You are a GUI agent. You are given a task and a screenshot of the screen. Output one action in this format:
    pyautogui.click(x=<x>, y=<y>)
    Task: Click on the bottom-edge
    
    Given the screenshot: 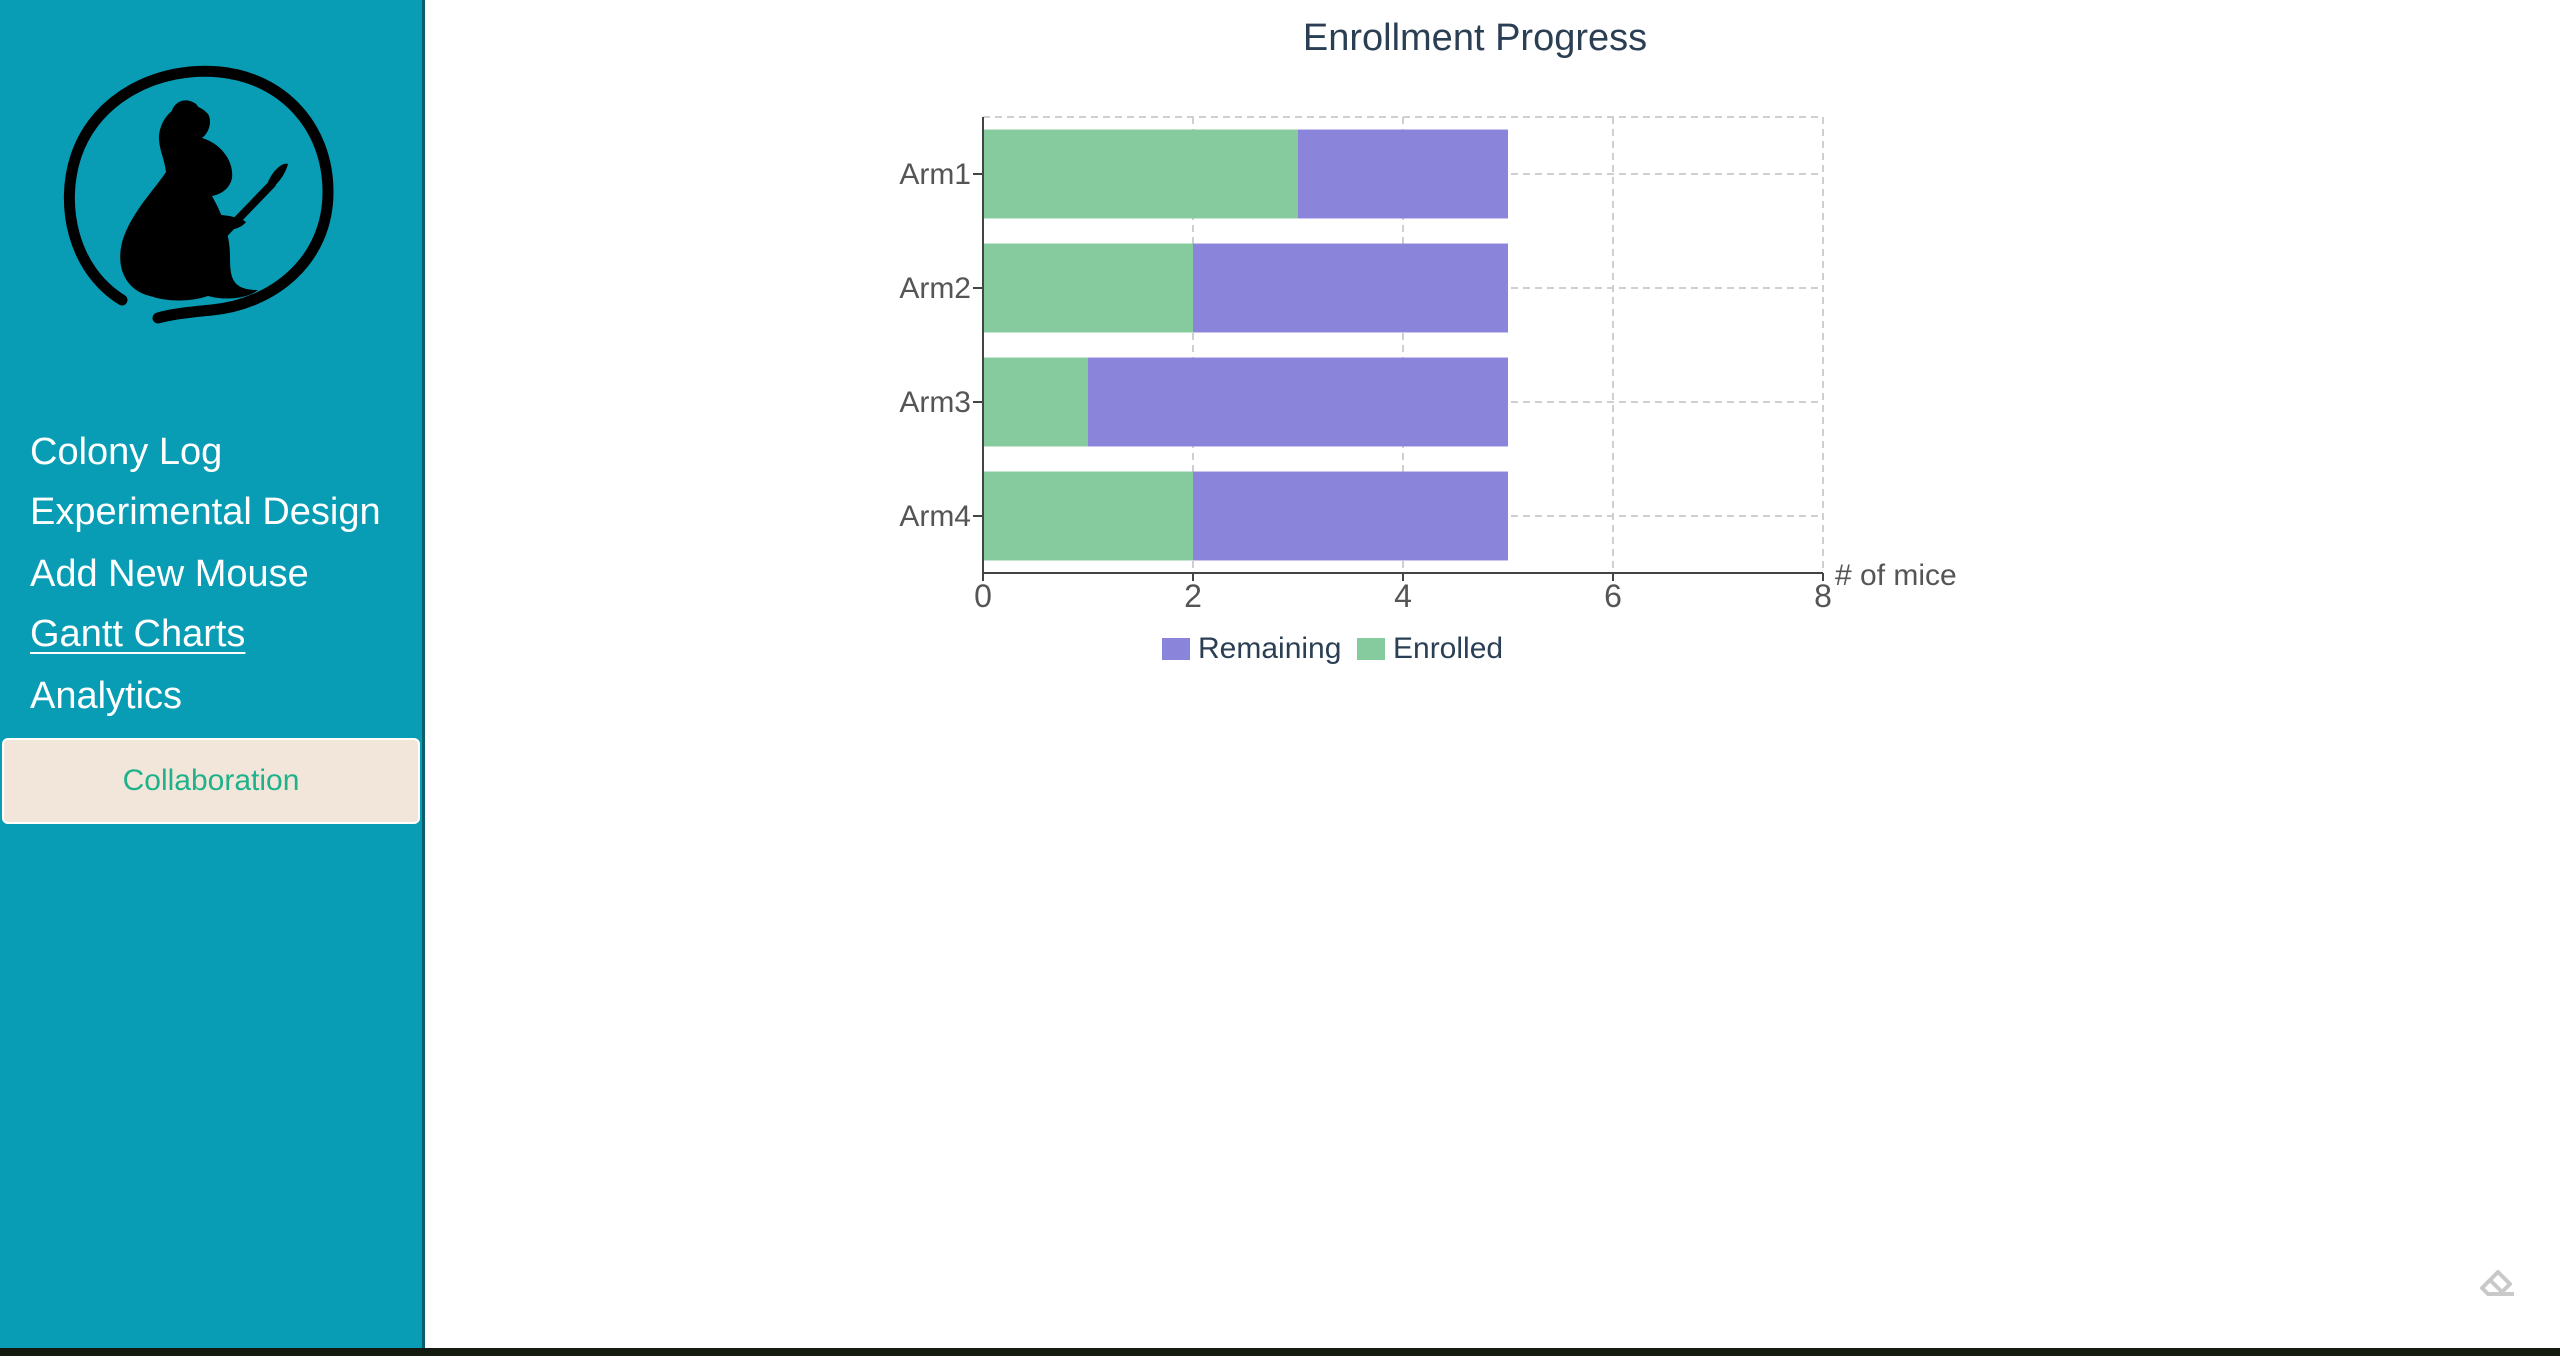 What is the action you would take?
    pyautogui.click(x=1280, y=1352)
    